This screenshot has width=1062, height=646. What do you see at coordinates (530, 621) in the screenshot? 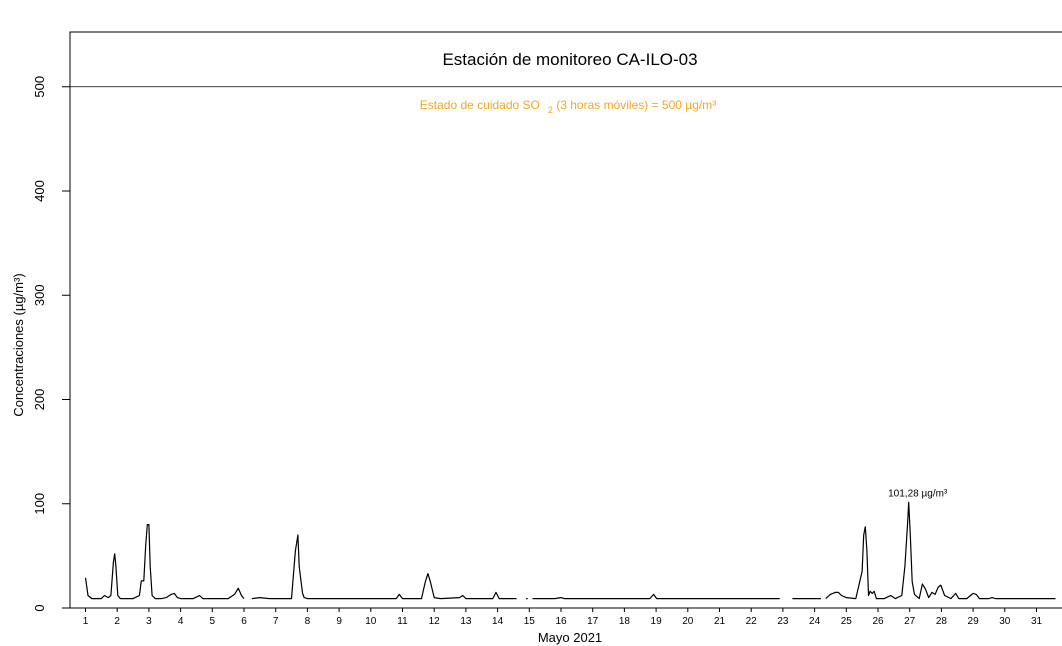
I see `x-tick-label: 15` at bounding box center [530, 621].